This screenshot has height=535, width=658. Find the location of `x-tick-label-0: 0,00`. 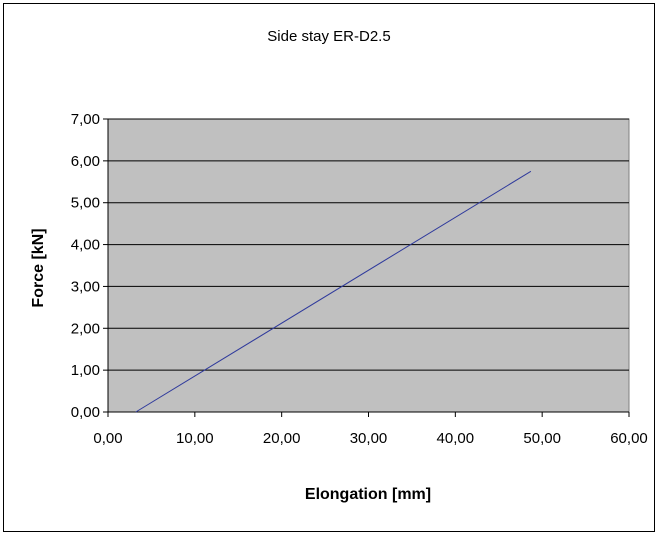

x-tick-label-0: 0,00 is located at coordinates (107, 438).